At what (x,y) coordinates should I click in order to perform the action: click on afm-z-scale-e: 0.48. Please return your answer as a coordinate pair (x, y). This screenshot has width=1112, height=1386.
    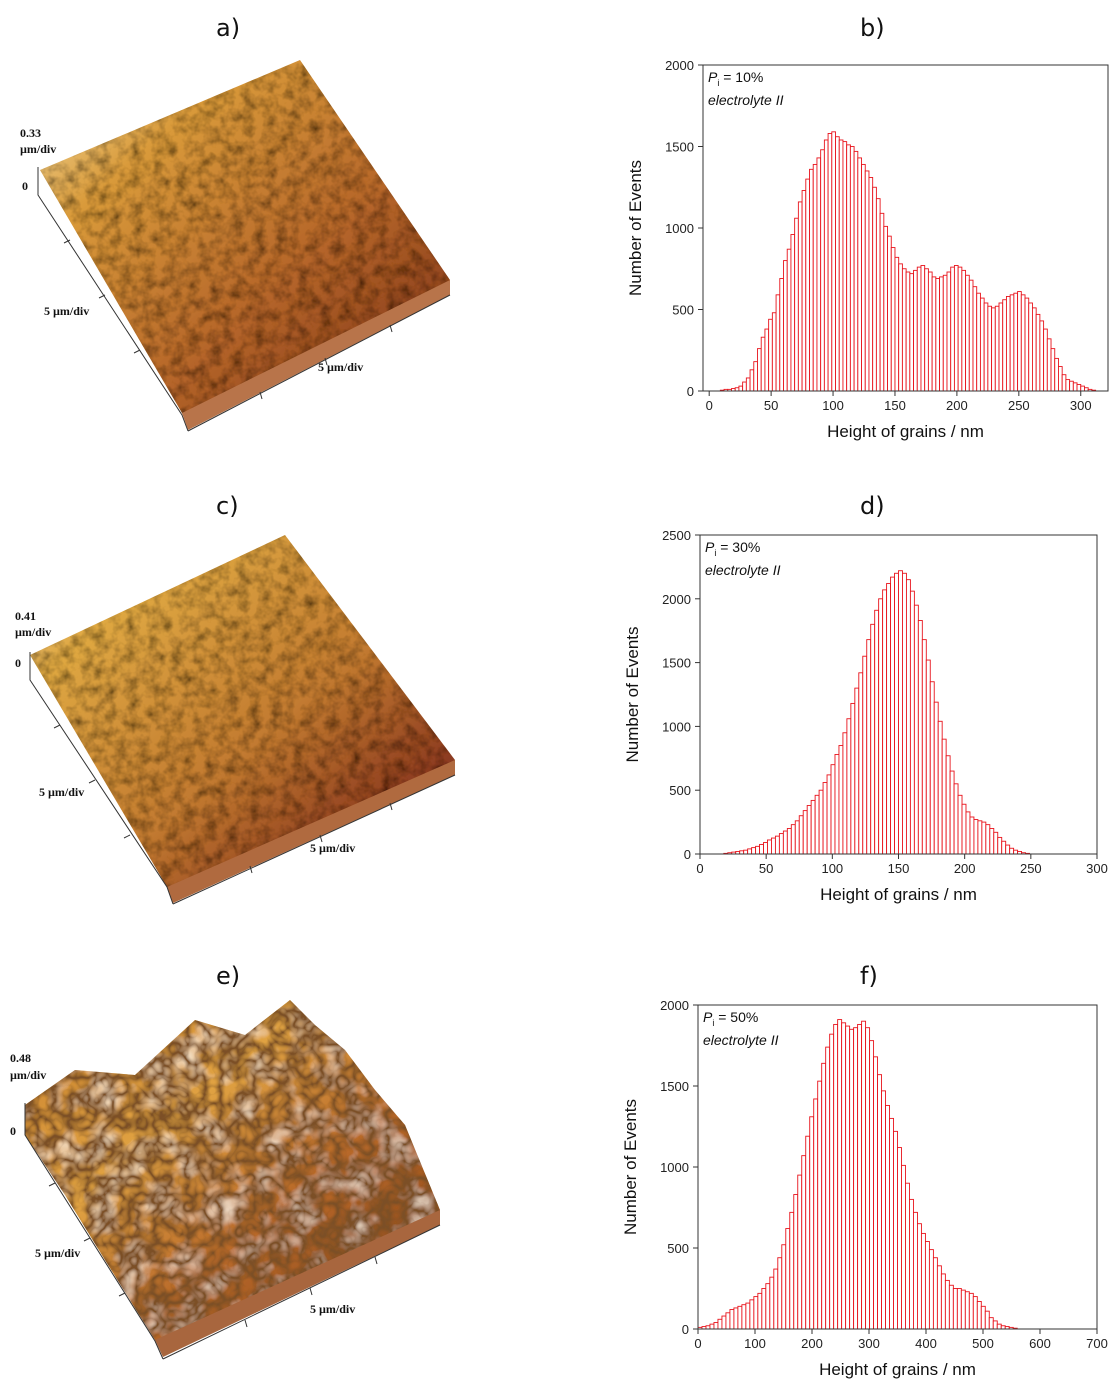
    Looking at the image, I should click on (20, 1058).